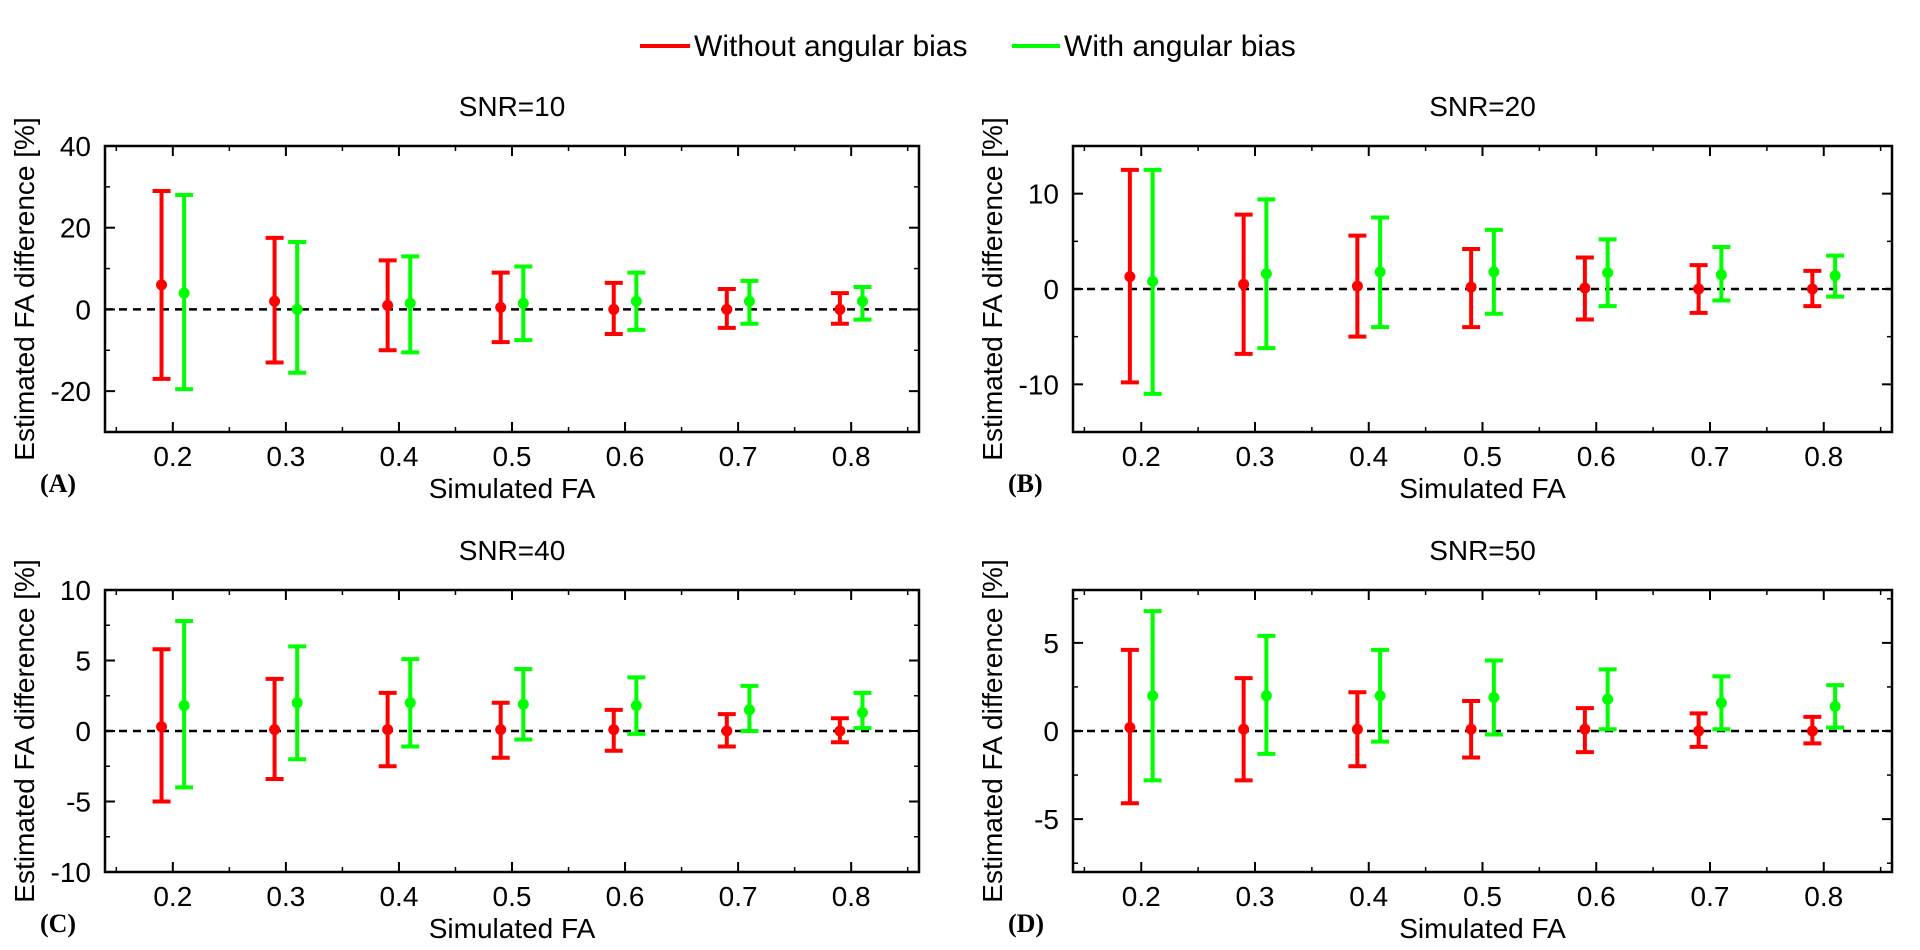  I want to click on chart-title: SNR=10, so click(512, 106).